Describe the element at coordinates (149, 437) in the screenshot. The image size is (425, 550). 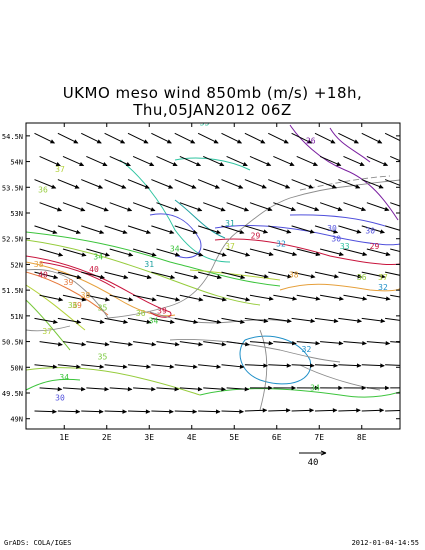
I see `x-tick-label: 3E` at that location.